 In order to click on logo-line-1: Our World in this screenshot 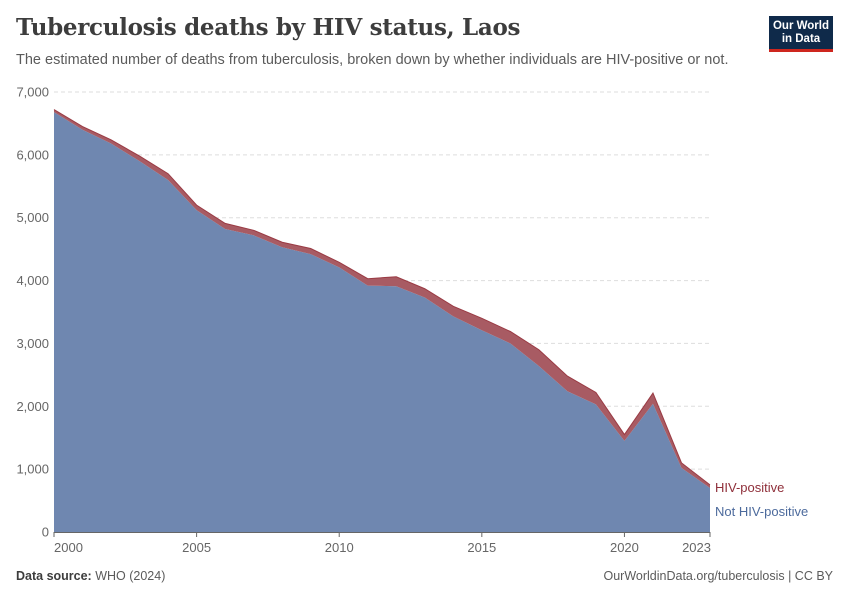, I will do `click(800, 26)`.